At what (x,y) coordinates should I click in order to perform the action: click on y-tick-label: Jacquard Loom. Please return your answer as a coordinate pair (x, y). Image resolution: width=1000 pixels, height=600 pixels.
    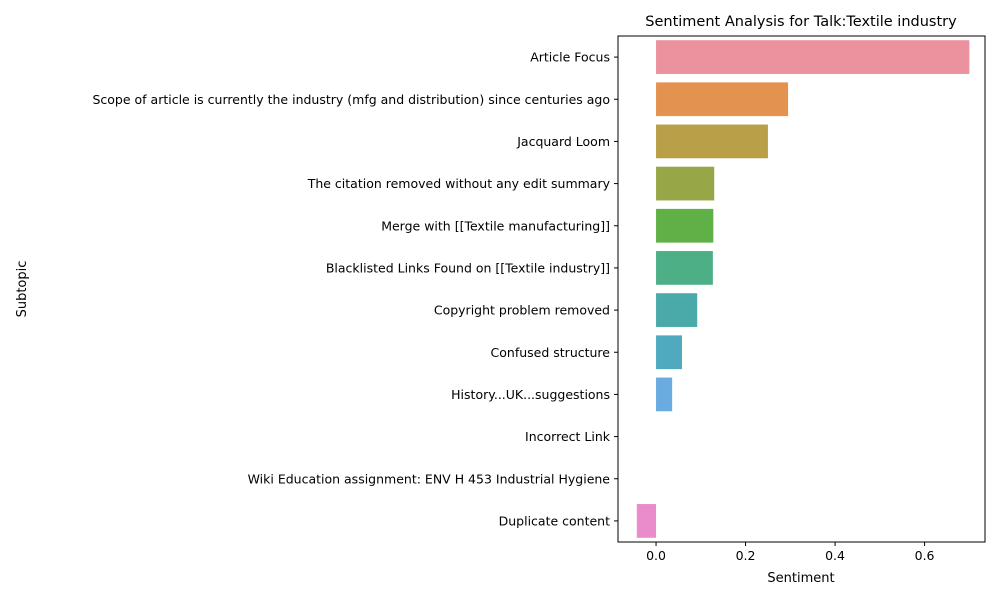
    Looking at the image, I should click on (563, 141).